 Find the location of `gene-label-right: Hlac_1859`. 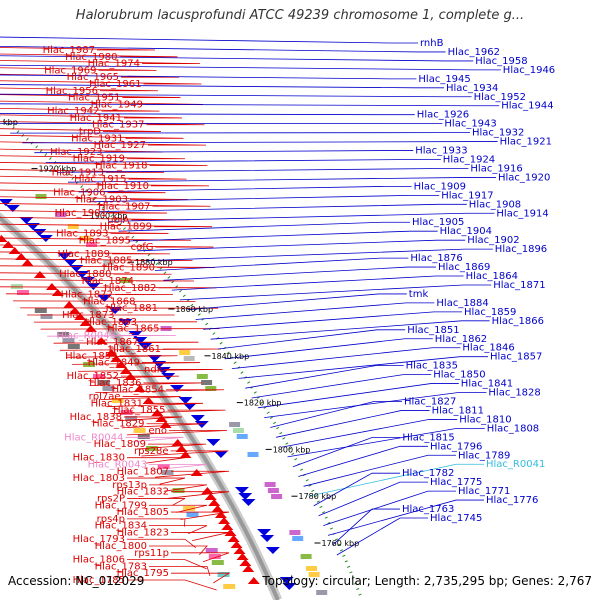

gene-label-right: Hlac_1859 is located at coordinates (490, 312).